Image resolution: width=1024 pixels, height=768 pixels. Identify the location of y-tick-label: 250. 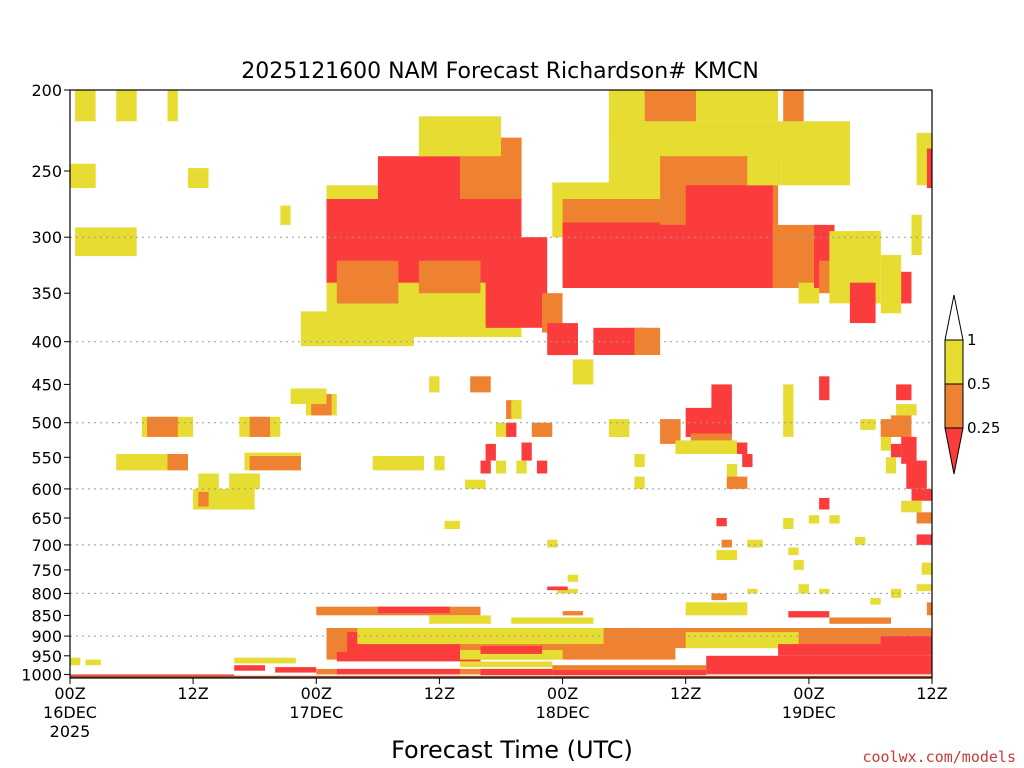
(46, 171).